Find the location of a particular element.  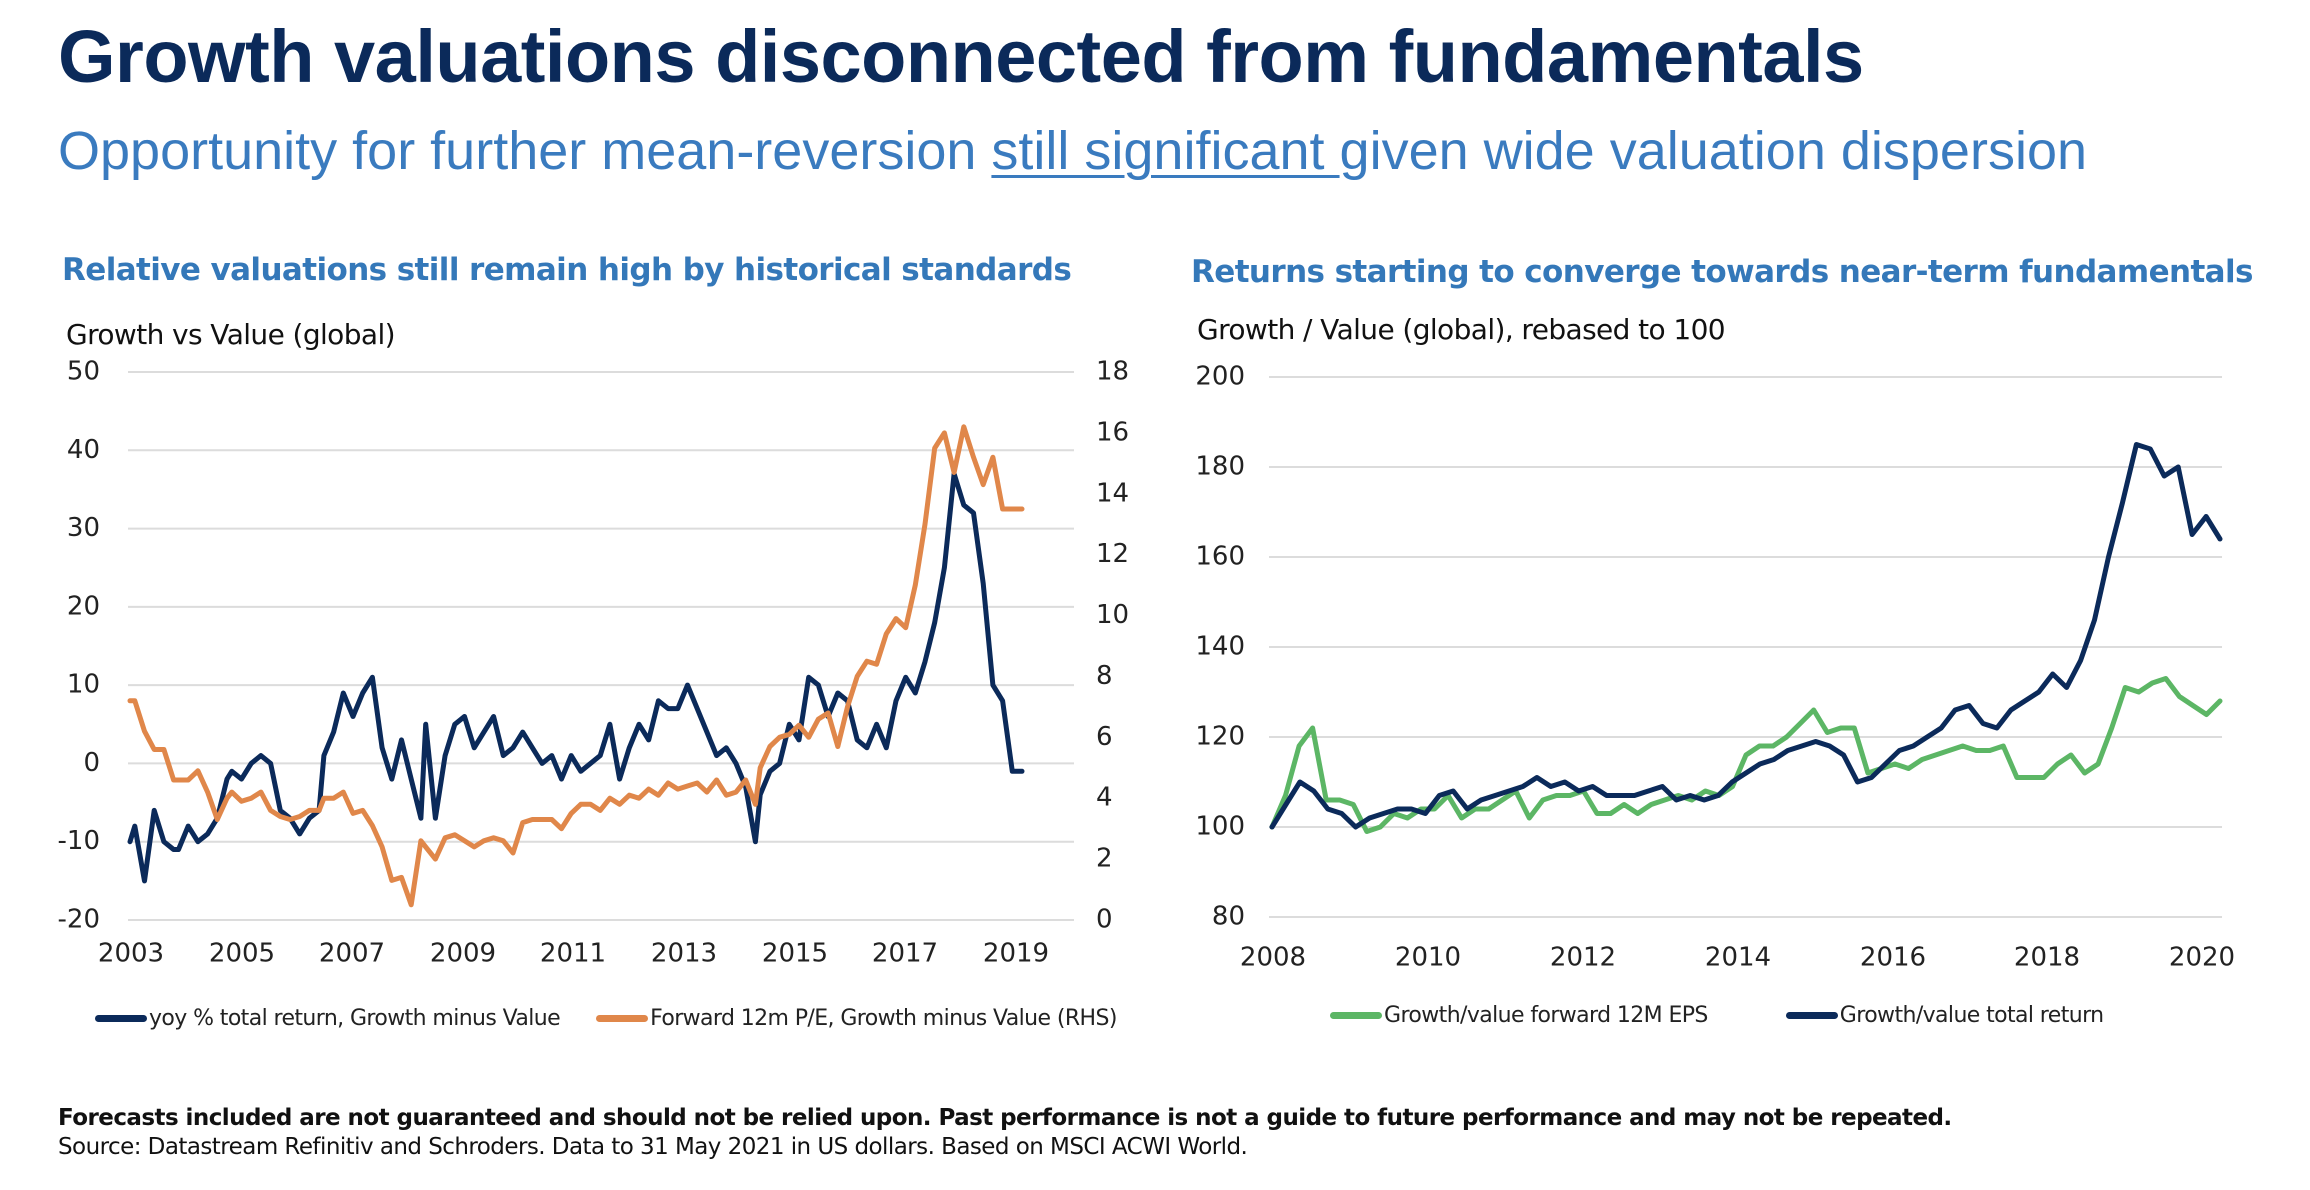

y-tick-label-right: 2 is located at coordinates (1104, 859).